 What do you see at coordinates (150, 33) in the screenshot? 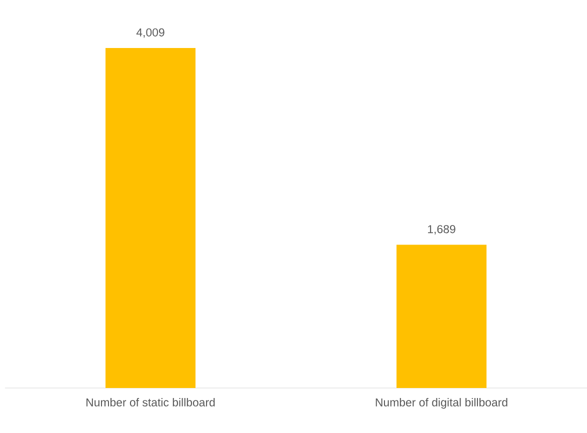
I see `data-label: 4,009` at bounding box center [150, 33].